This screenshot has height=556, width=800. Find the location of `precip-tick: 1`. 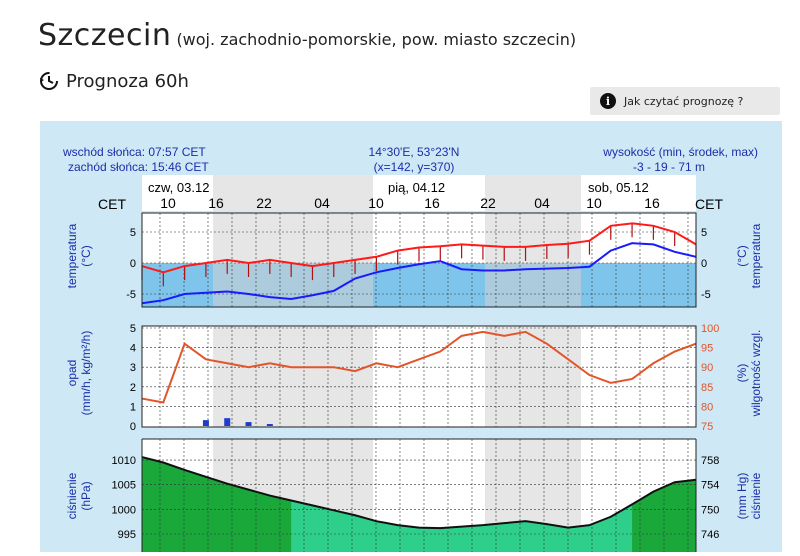

precip-tick: 1 is located at coordinates (133, 407).